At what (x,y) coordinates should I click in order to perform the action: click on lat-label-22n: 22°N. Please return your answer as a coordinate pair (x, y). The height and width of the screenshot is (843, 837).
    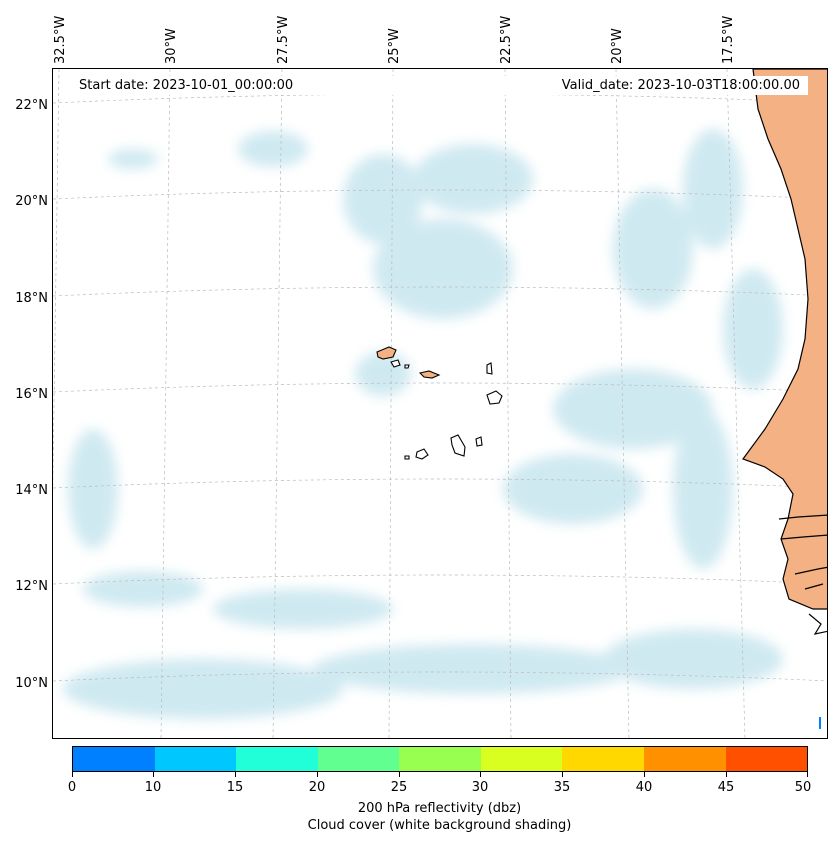
    Looking at the image, I should click on (31, 105).